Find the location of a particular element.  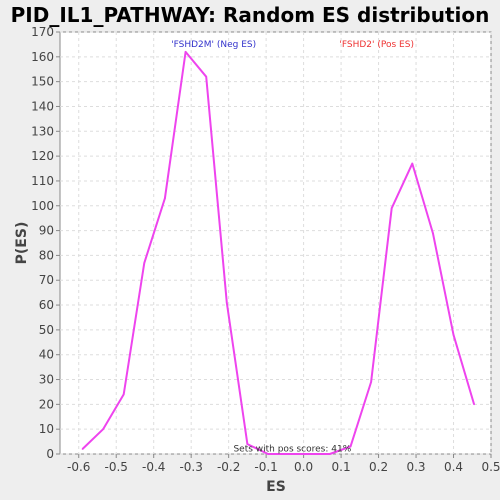

y-tick-label: 60 is located at coordinates (46, 305).